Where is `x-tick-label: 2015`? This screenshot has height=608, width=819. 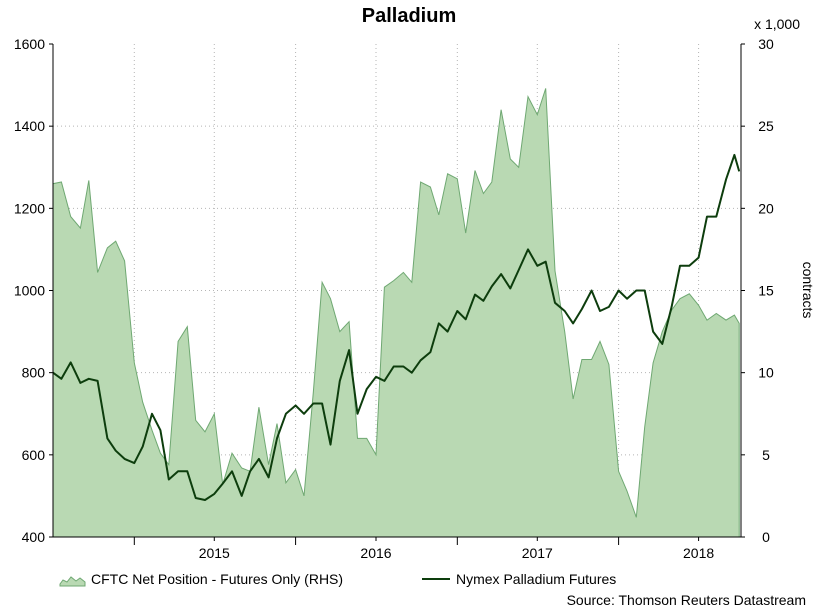
x-tick-label: 2015 is located at coordinates (214, 553).